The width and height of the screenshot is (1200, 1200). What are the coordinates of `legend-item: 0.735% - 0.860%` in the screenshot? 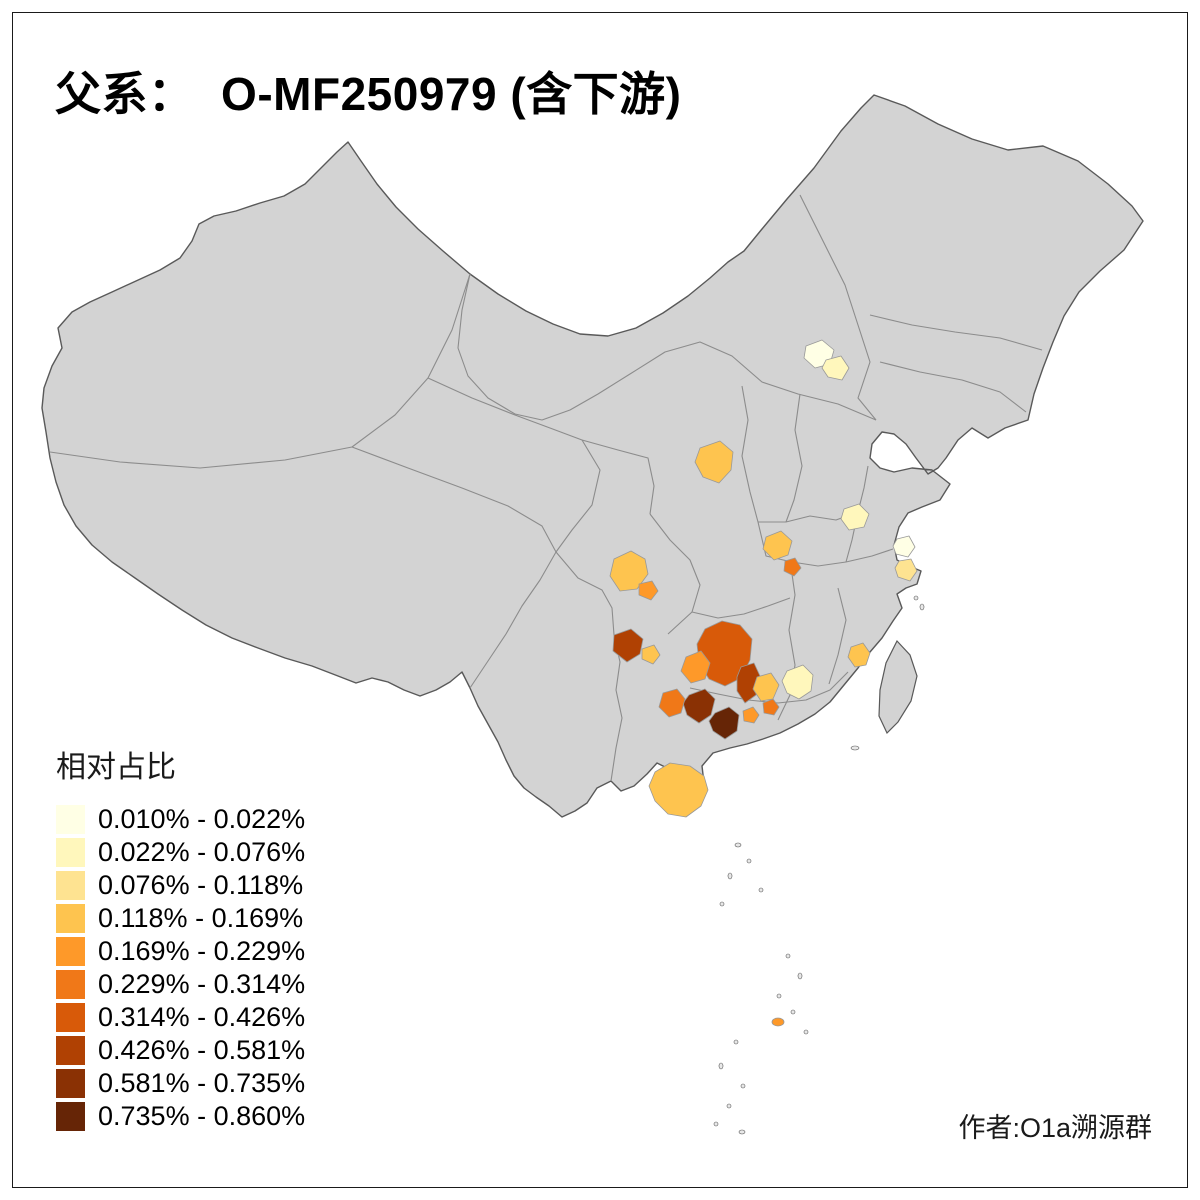 It's located at (180, 1116).